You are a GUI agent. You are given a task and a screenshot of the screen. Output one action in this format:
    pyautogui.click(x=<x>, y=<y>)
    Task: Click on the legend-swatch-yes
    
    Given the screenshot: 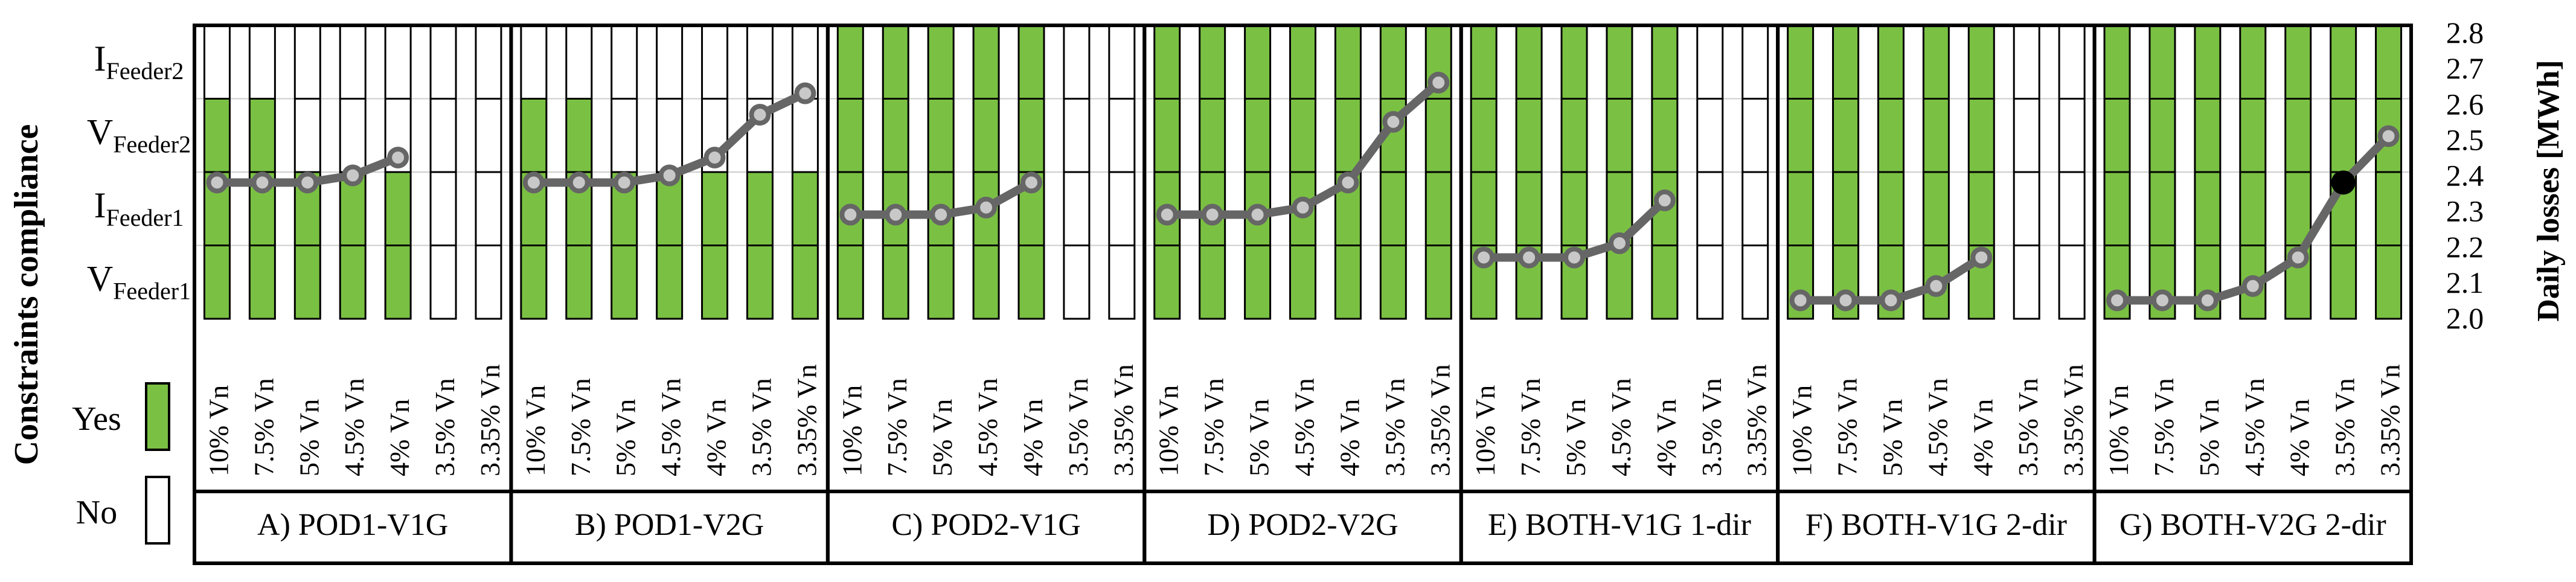 What is the action you would take?
    pyautogui.click(x=157, y=416)
    